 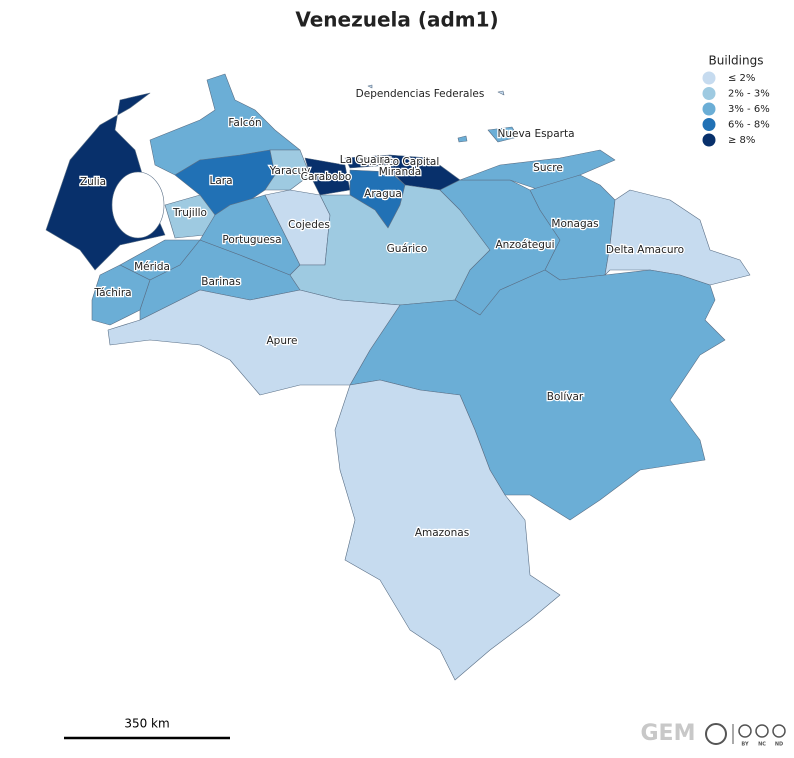 What do you see at coordinates (112, 293) in the screenshot?
I see `region-label: Táchira` at bounding box center [112, 293].